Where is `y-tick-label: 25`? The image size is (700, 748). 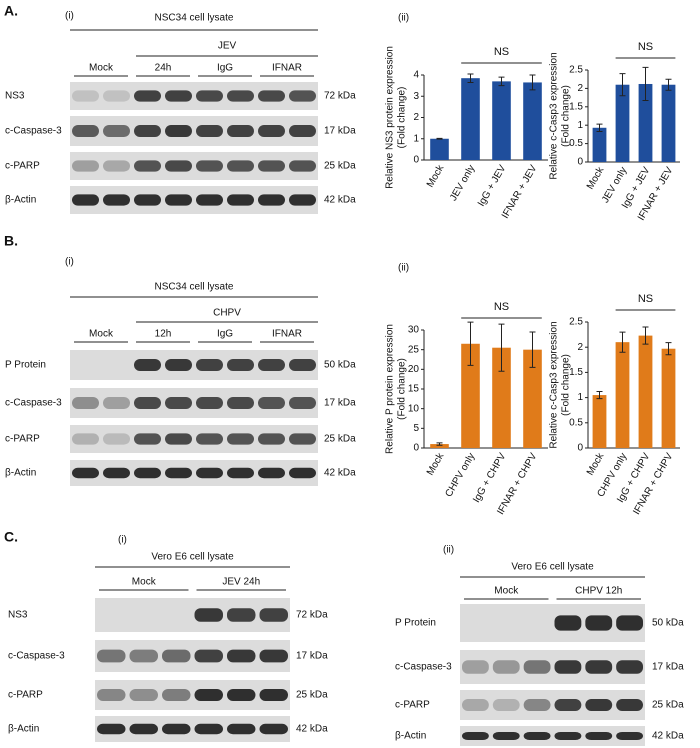 y-tick-label: 25 is located at coordinates (414, 349).